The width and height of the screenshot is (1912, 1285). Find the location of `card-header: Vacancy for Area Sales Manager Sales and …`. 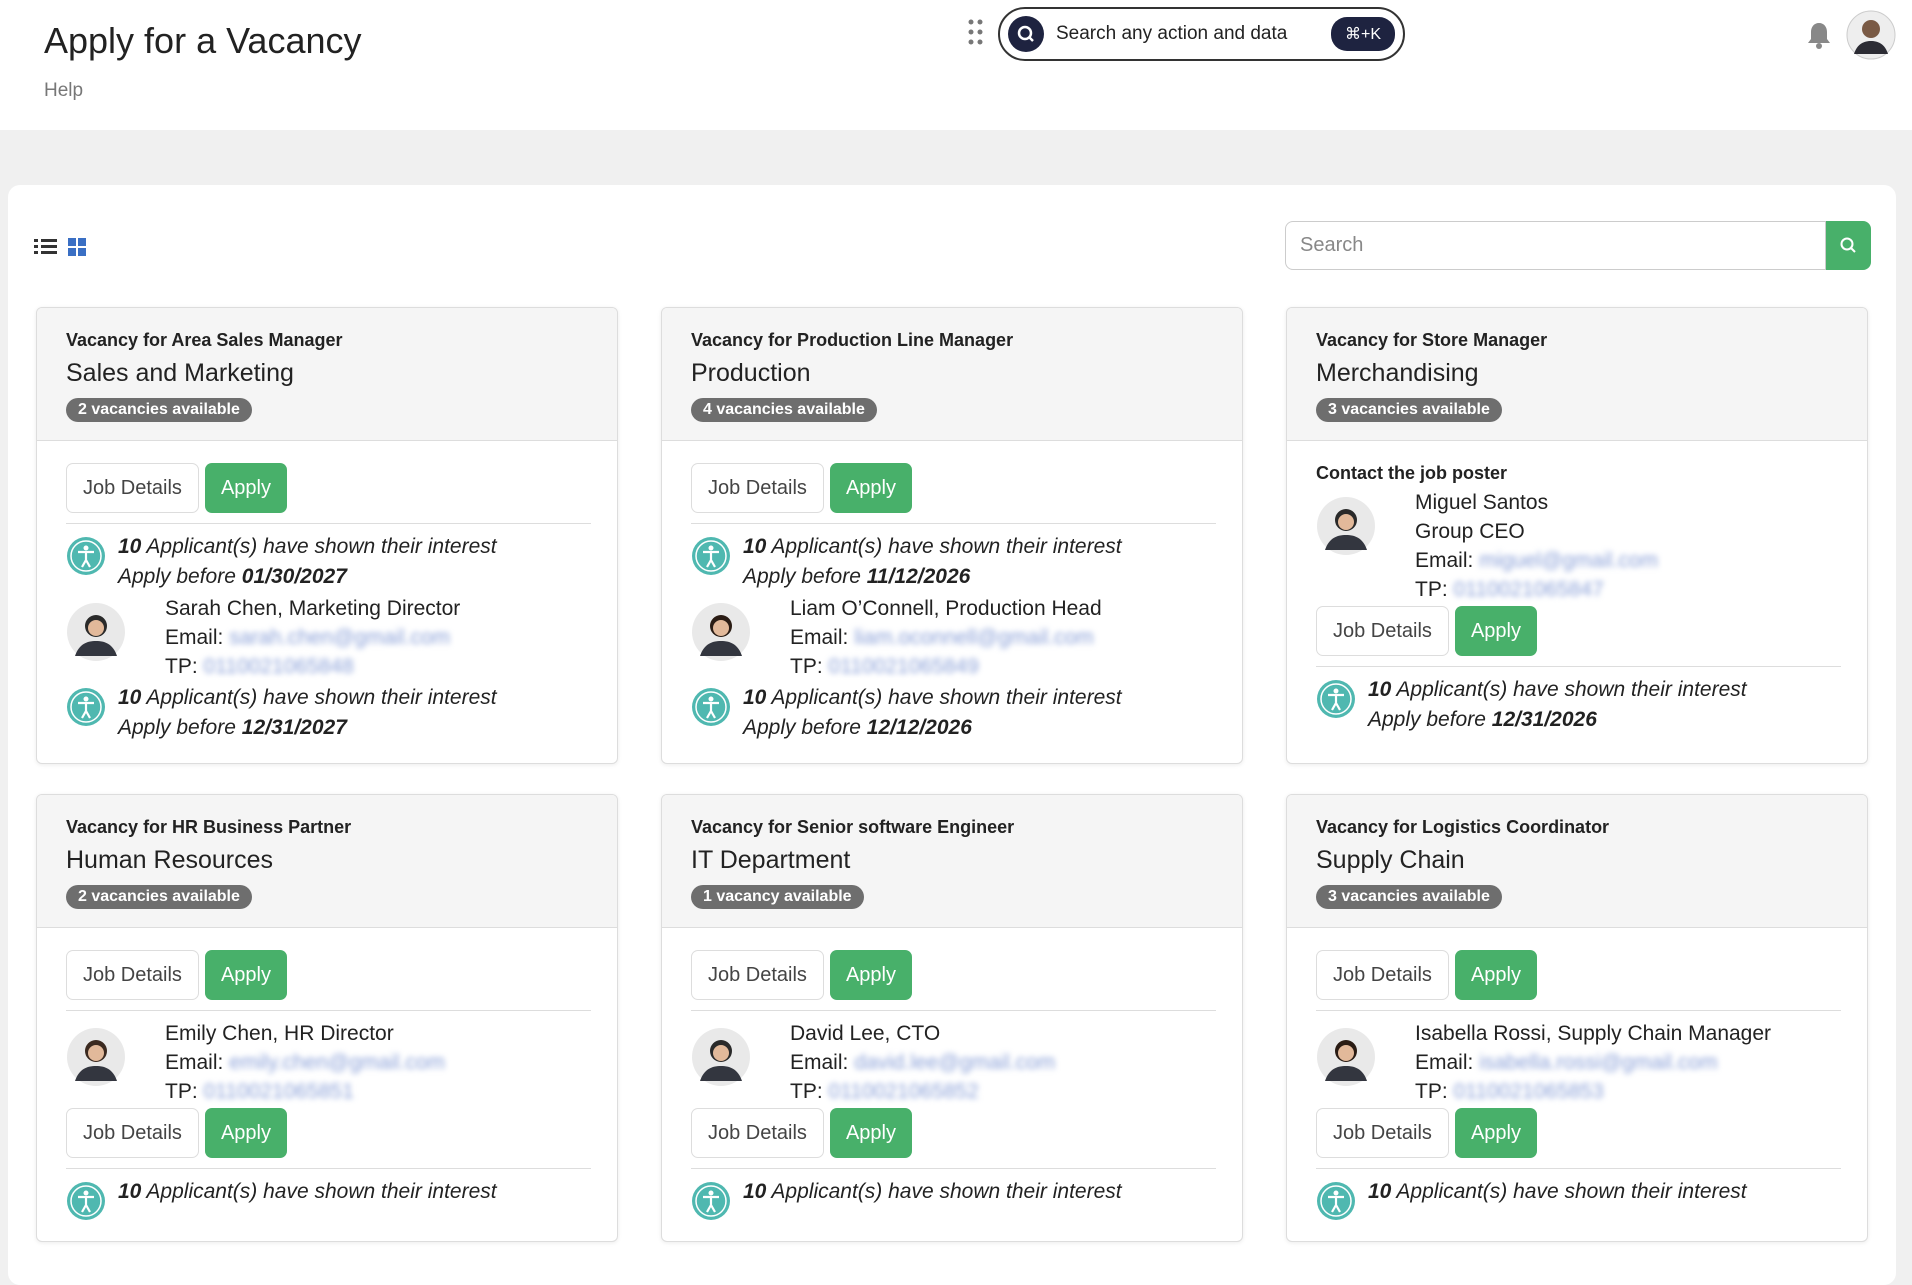

card-header: Vacancy for Area Sales Manager Sales and … is located at coordinates (327, 374).